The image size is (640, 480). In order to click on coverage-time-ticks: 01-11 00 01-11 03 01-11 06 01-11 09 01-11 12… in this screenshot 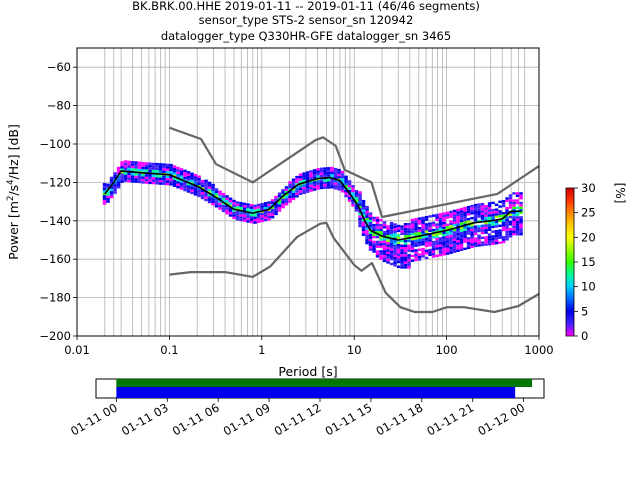, I will do `click(297, 418)`.